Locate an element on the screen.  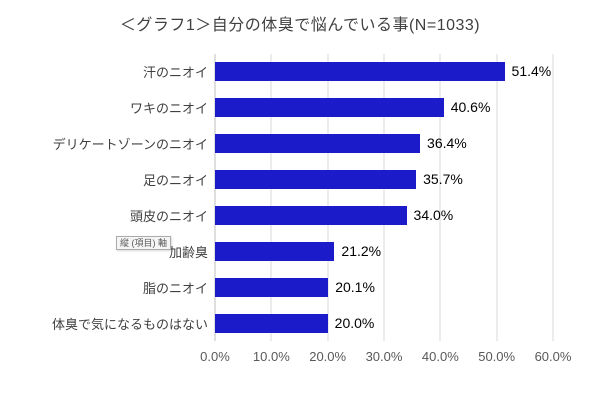
x-axis-tick-labels: 0.0% 10.0% 20.0% 30.0% 40.0% 50.0% 60.0% is located at coordinates (385, 358).